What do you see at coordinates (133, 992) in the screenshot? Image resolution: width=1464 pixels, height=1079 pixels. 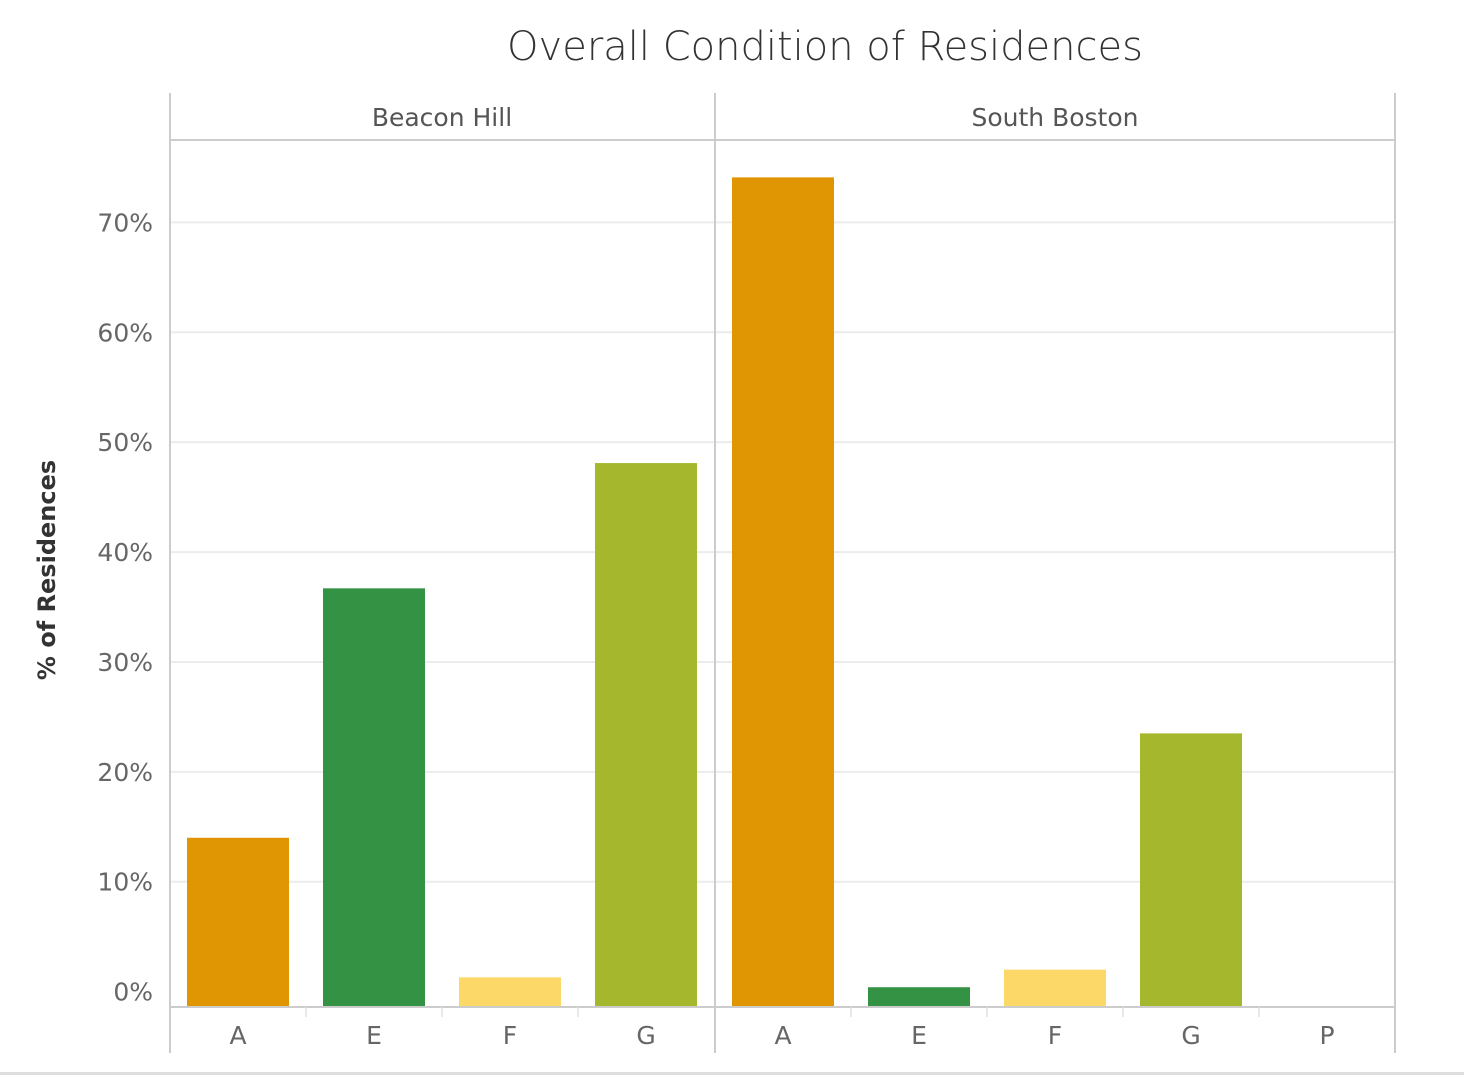 I see `y-tick-label: 0%` at bounding box center [133, 992].